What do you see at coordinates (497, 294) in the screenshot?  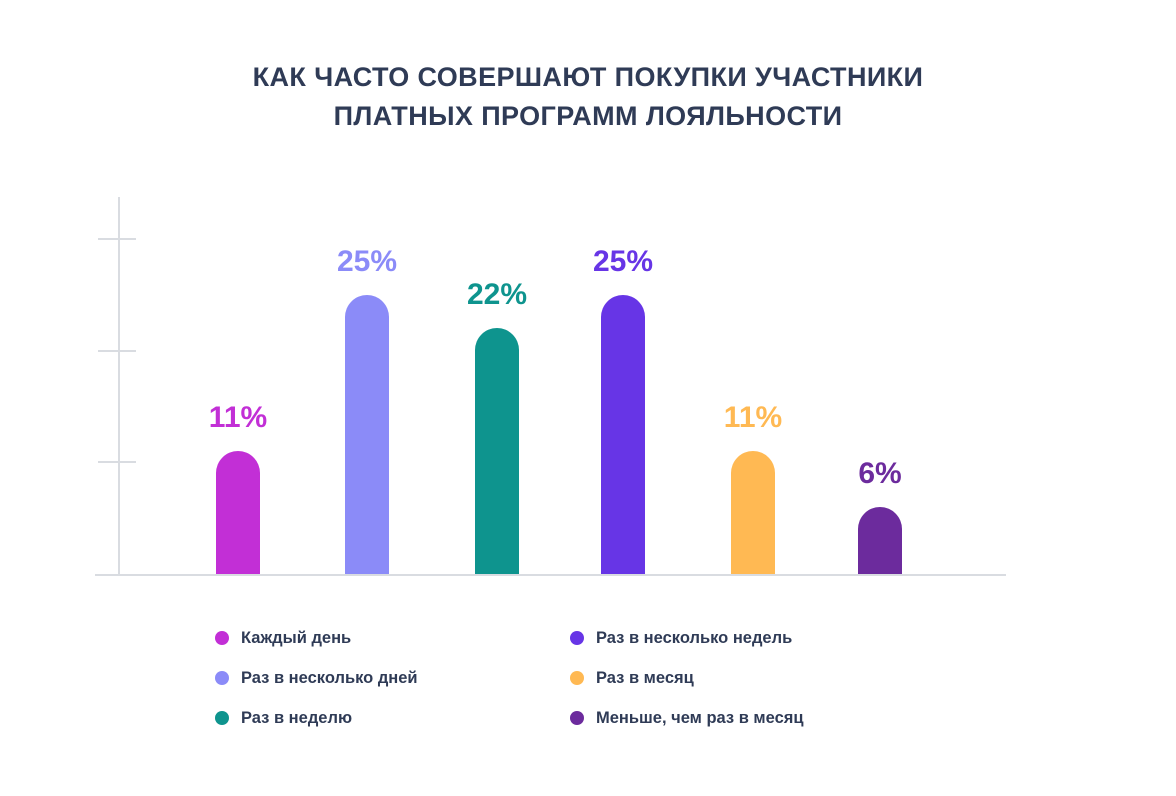 I see `bar-value-label: 22%` at bounding box center [497, 294].